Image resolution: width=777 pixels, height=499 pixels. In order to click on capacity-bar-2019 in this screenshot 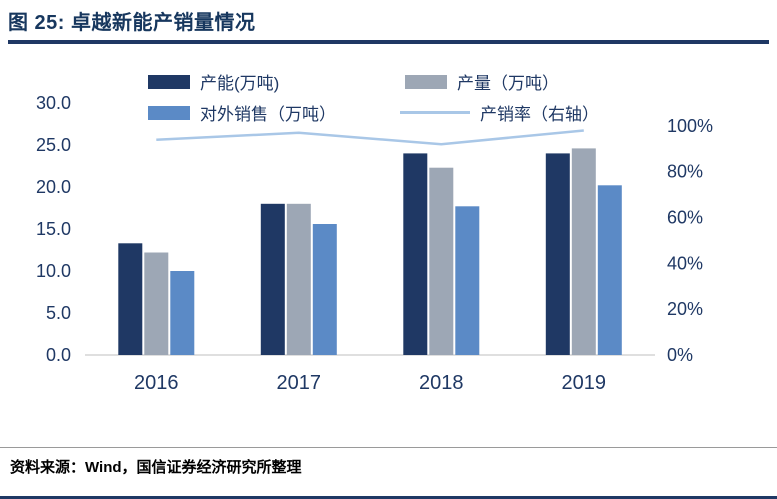, I will do `click(557, 254)`.